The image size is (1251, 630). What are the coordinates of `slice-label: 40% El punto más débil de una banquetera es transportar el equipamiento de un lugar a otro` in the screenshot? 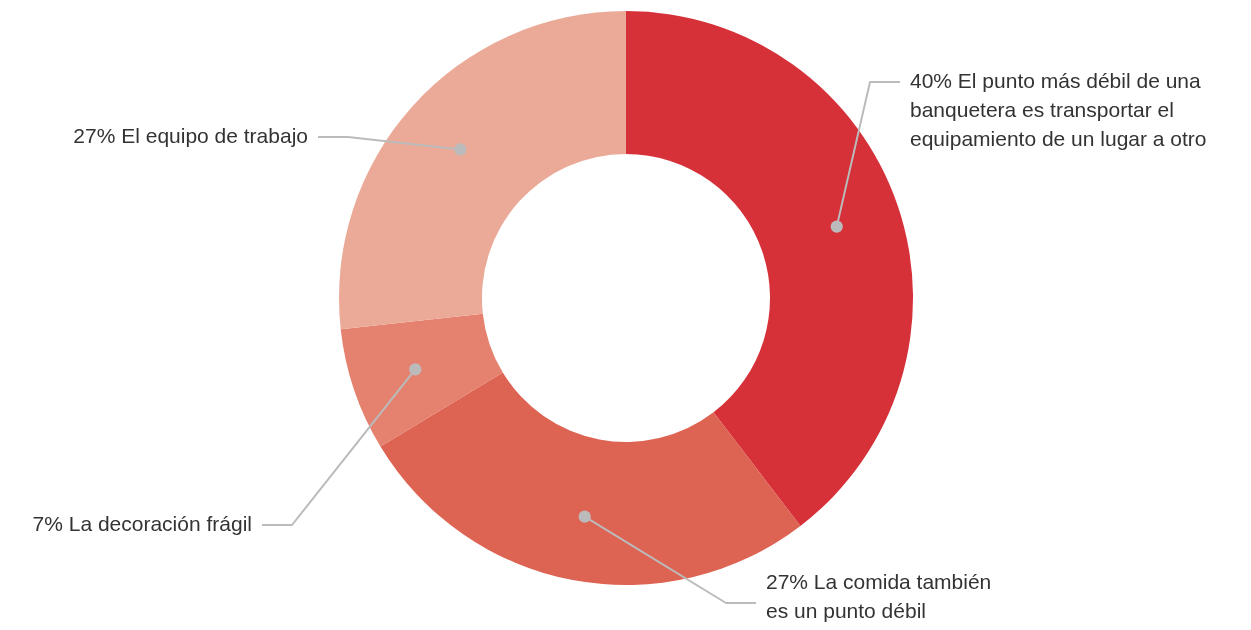 It's located at (1058, 109).